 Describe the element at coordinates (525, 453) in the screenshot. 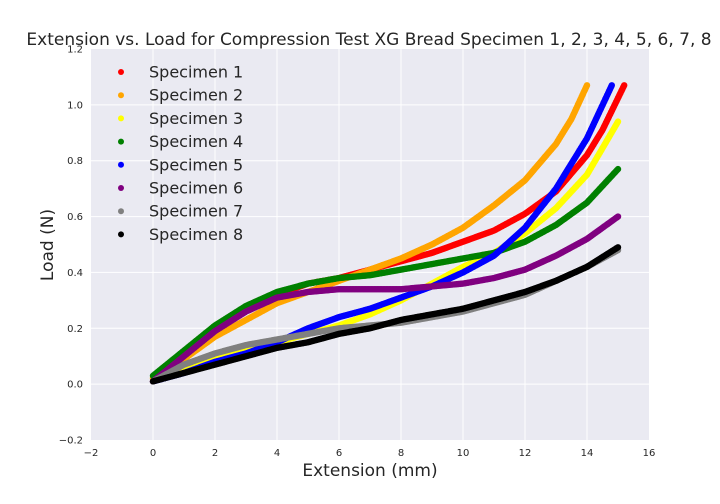

I see `x-tick-label: 12` at that location.